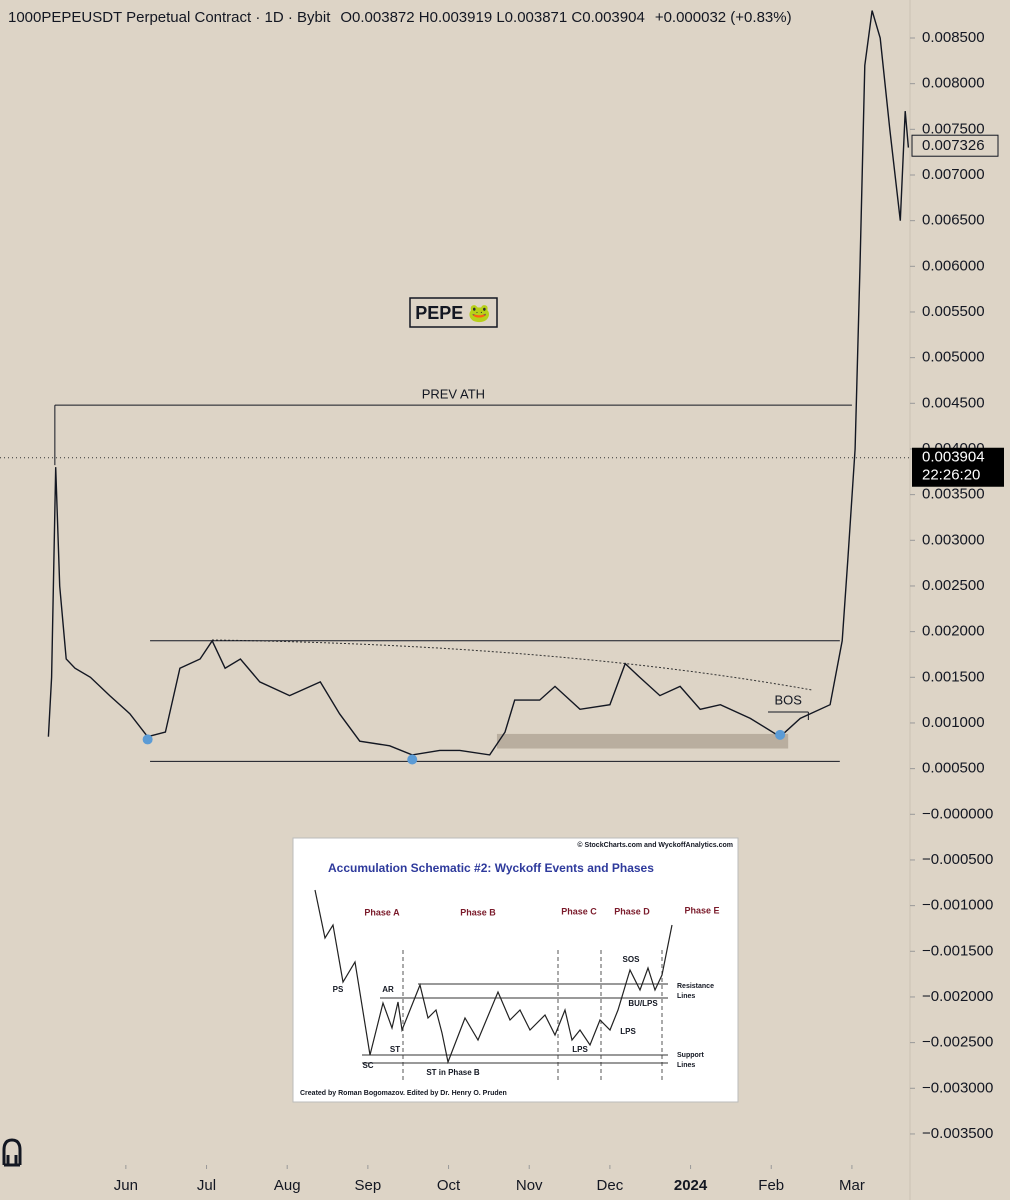 The image size is (1010, 1200). Describe the element at coordinates (449, 1185) in the screenshot. I see `x-tick-label: Oct` at that location.